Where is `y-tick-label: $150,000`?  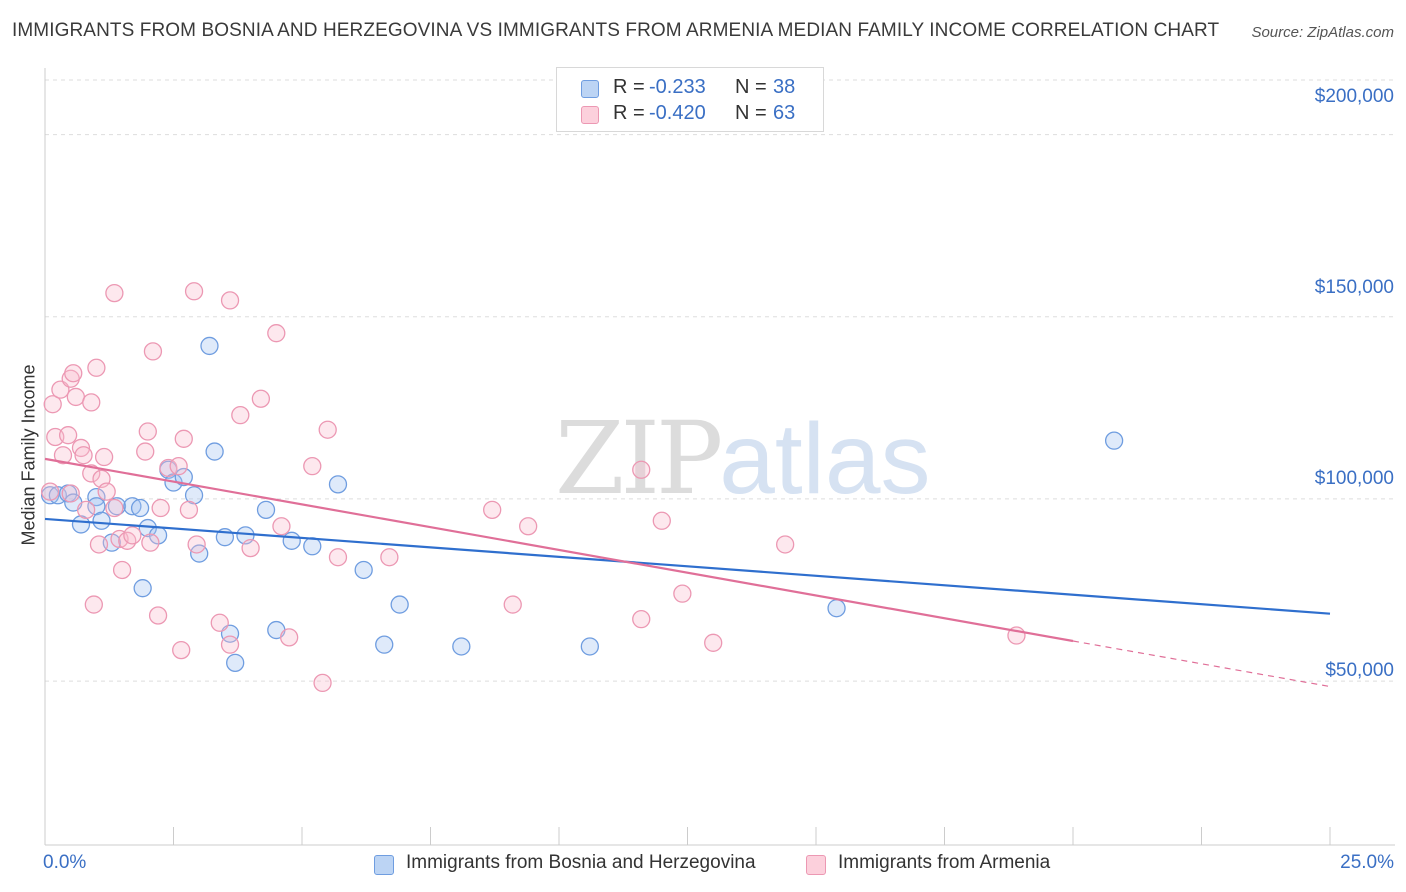 y-tick-label: $150,000 is located at coordinates (1354, 287).